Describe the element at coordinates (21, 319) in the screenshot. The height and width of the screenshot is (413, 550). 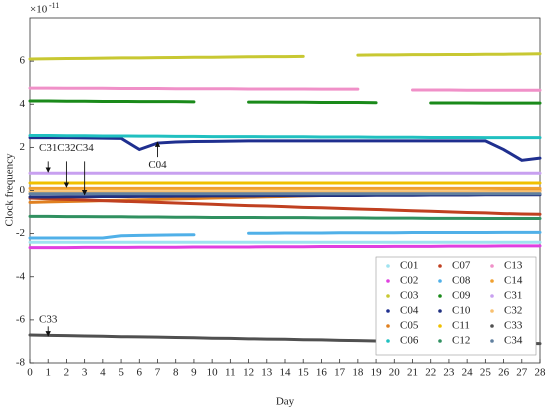
I see `y-tick-label: -6` at that location.